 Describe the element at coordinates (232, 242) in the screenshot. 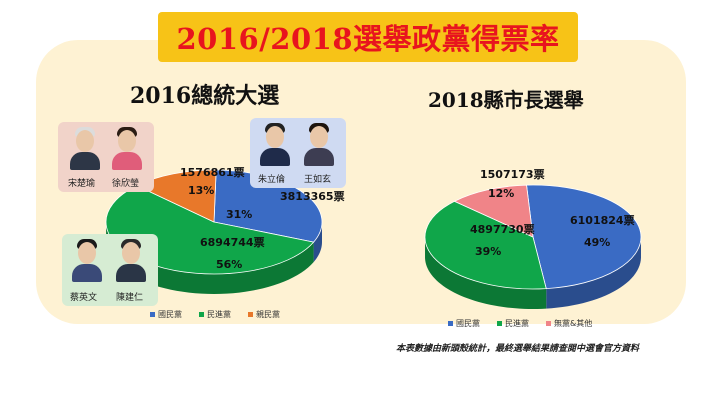

I see `data-label-votes: 6894744票` at that location.